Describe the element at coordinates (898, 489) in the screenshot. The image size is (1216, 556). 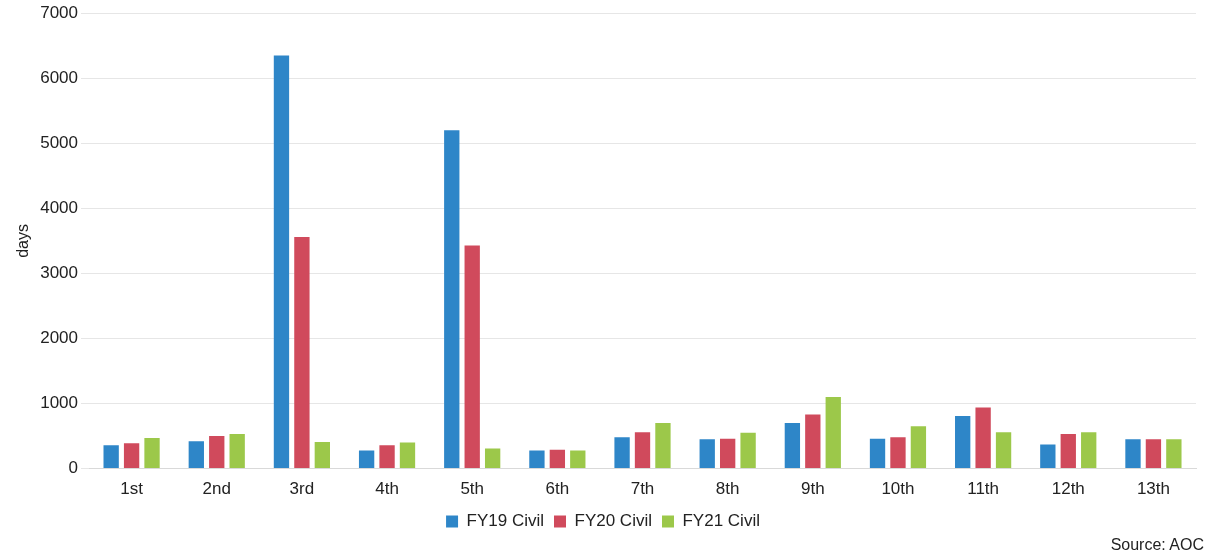
I see `x-tick-label: 10th` at that location.